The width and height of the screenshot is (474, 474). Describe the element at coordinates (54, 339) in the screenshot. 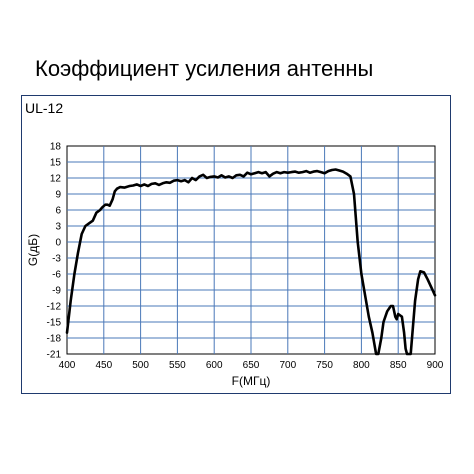

I see `y-tick-label: -18` at that location.